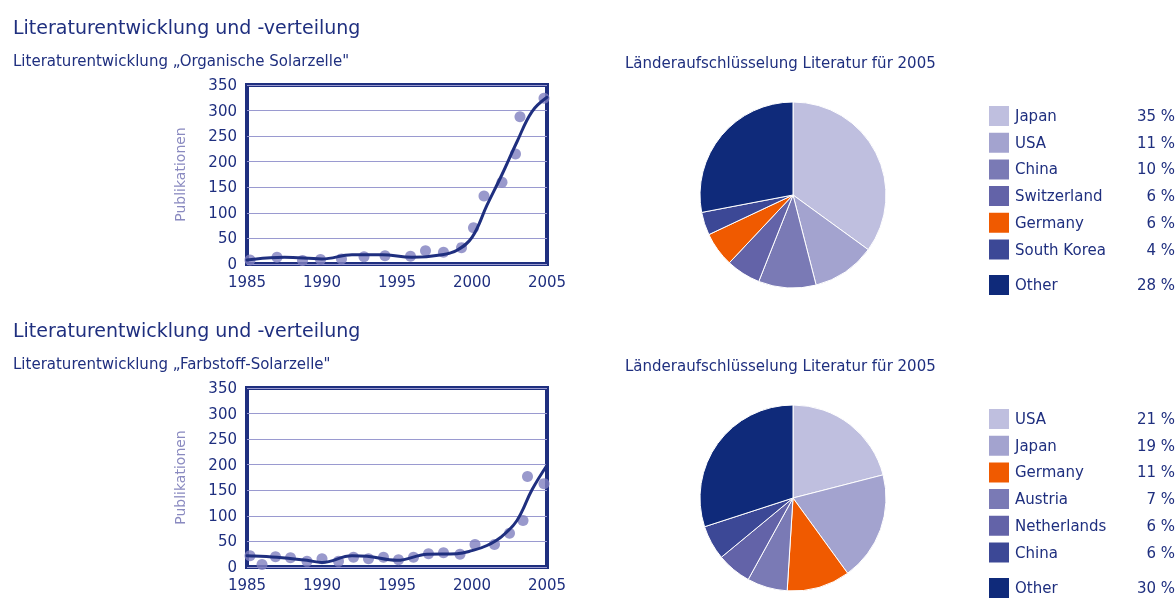 Image resolution: width=1176 pixels, height=606 pixels. What do you see at coordinates (1155, 588) in the screenshot?
I see `data-label: 30 %` at bounding box center [1155, 588].